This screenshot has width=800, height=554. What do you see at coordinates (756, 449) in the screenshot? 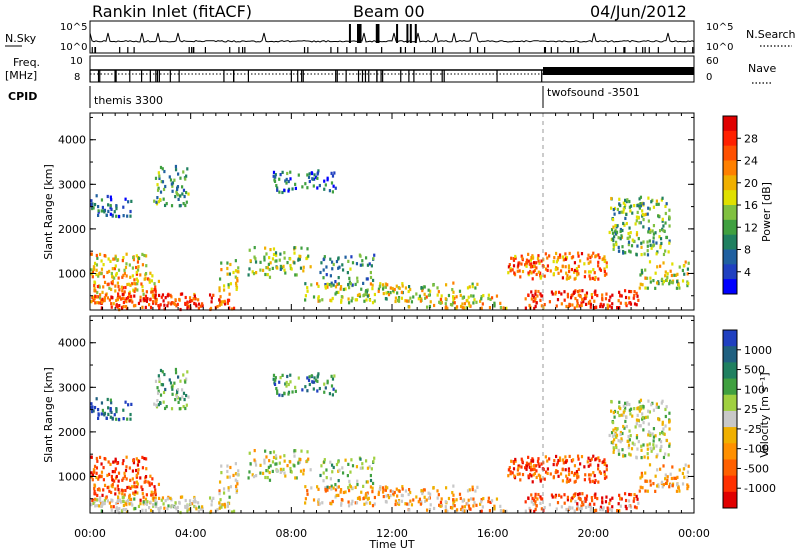
I see `colorbar-tick-label: -100` at bounding box center [756, 449].